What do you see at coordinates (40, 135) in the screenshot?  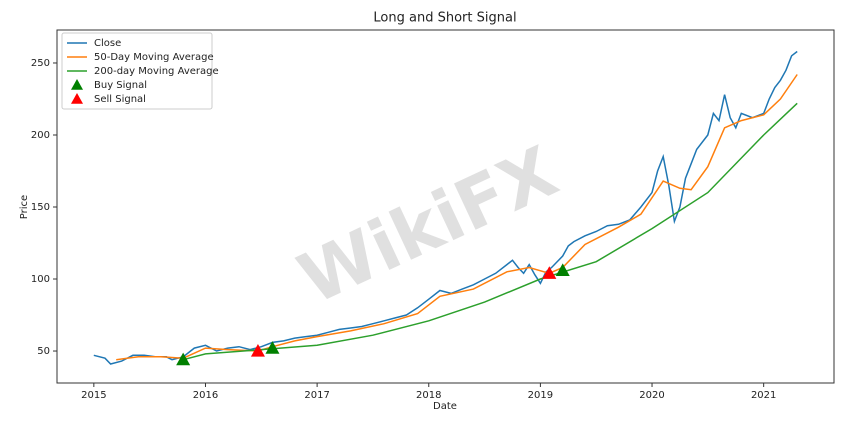 I see `y-tick-label: 200` at bounding box center [40, 135].